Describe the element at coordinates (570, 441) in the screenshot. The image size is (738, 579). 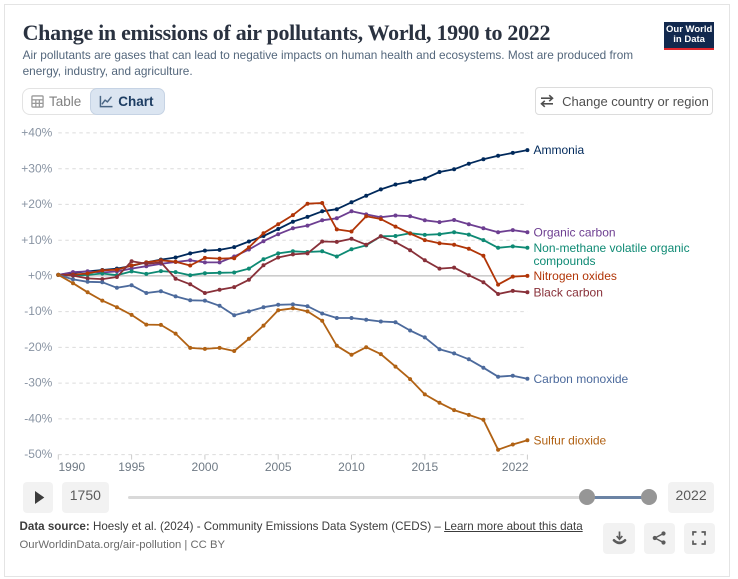
I see `svg-text: Sulfur dioxide` at that location.